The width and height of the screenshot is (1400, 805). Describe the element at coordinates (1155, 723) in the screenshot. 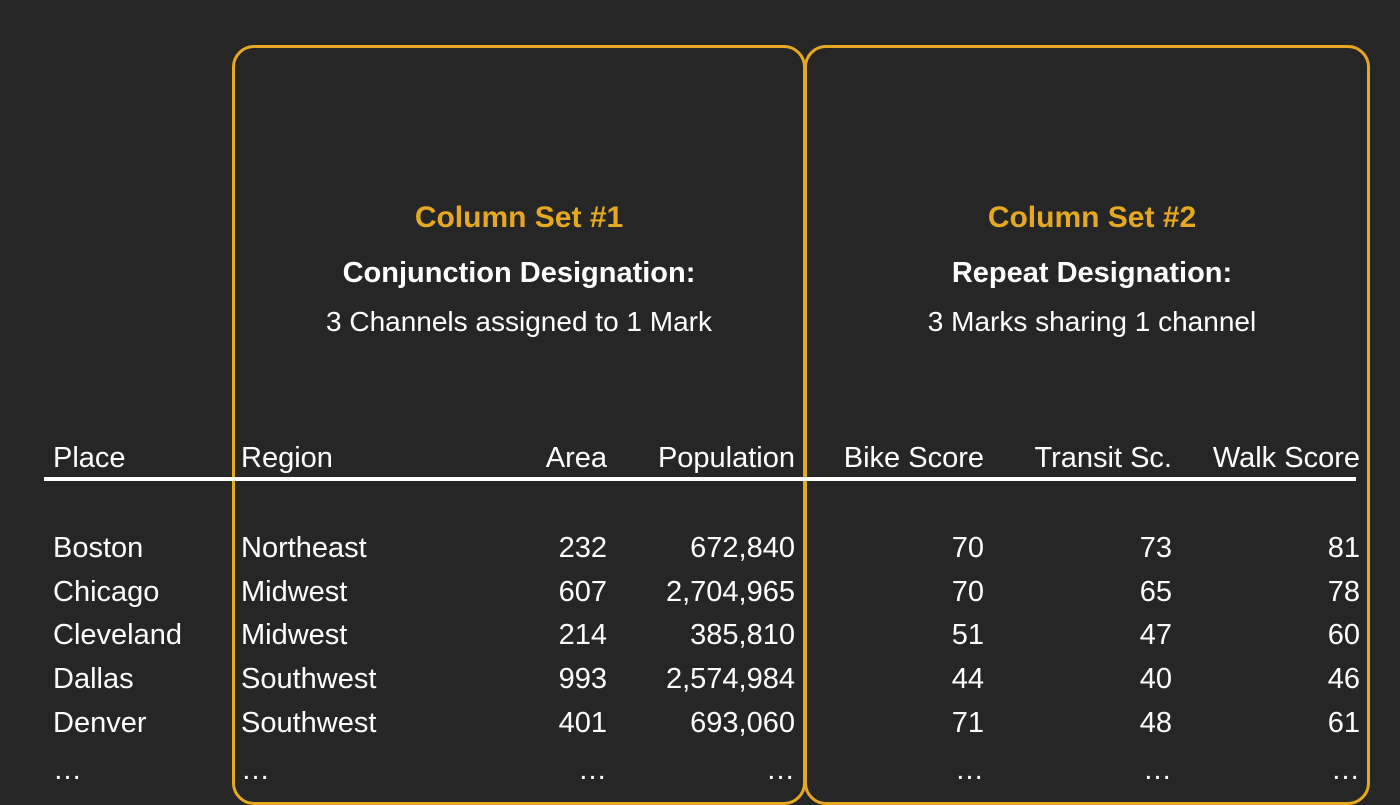

I see `table-cell-transit-score: 48` at that location.